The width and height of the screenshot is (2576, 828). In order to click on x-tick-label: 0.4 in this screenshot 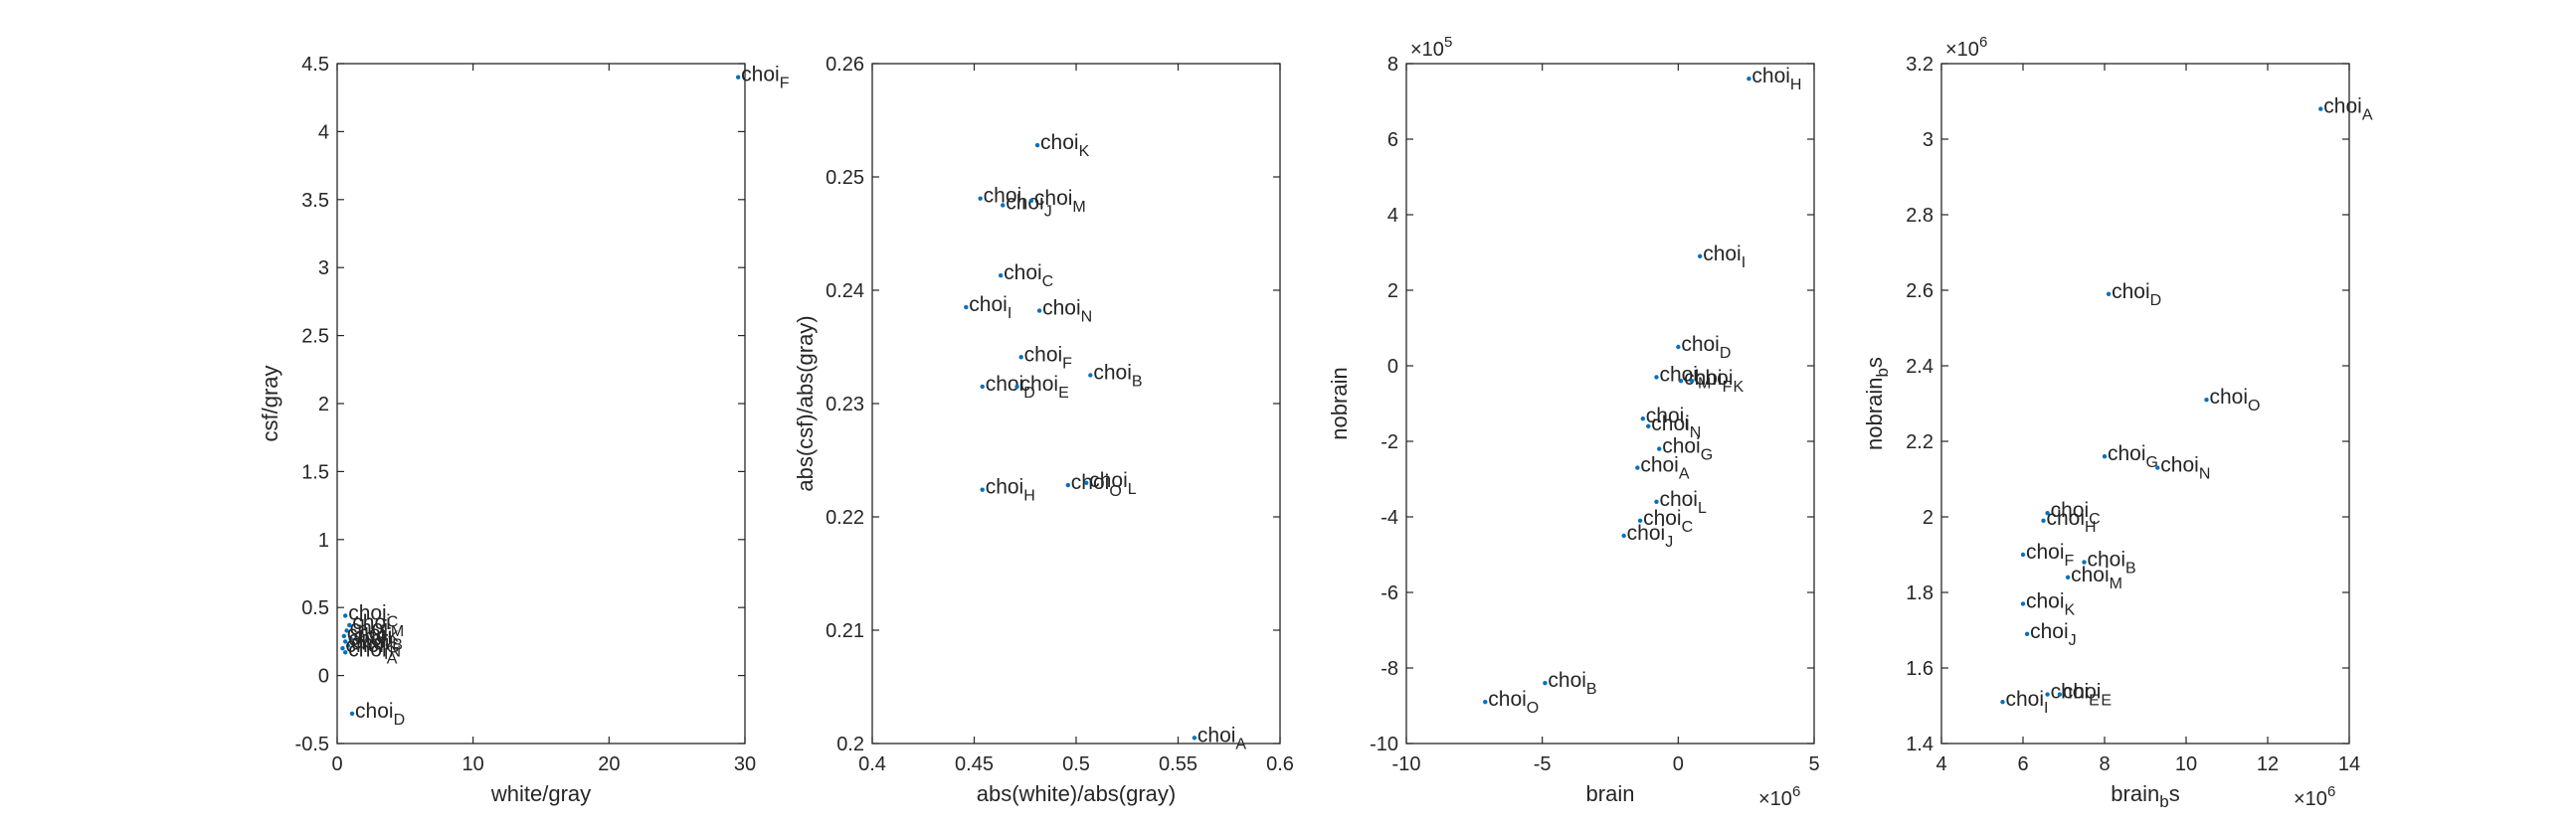, I will do `click(872, 764)`.